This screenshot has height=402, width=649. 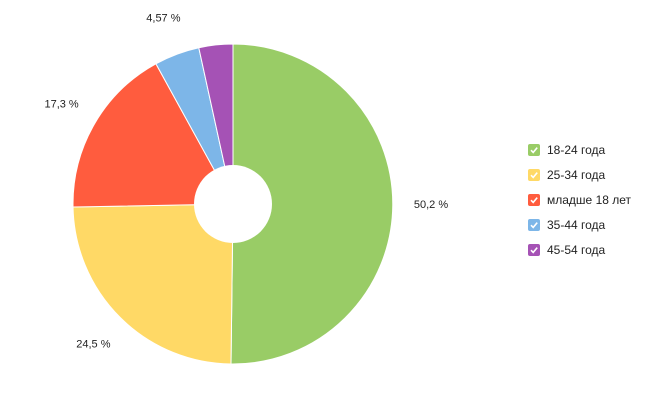 What do you see at coordinates (576, 174) in the screenshot?
I see `legend-label: 25-34 года` at bounding box center [576, 174].